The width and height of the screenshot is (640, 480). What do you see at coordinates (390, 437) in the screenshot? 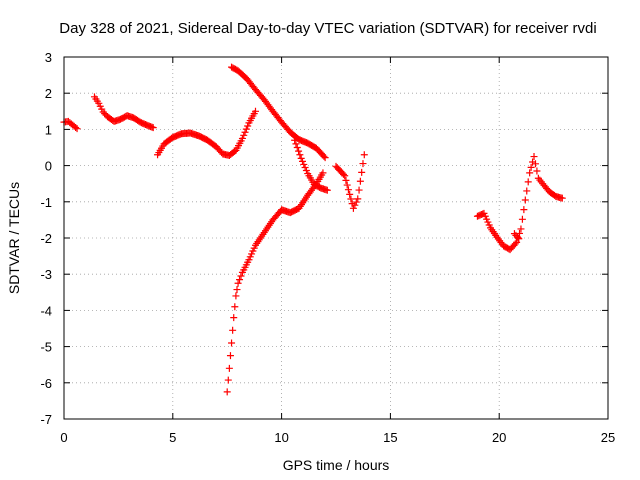
I see `x-tick-label: 15` at bounding box center [390, 437].